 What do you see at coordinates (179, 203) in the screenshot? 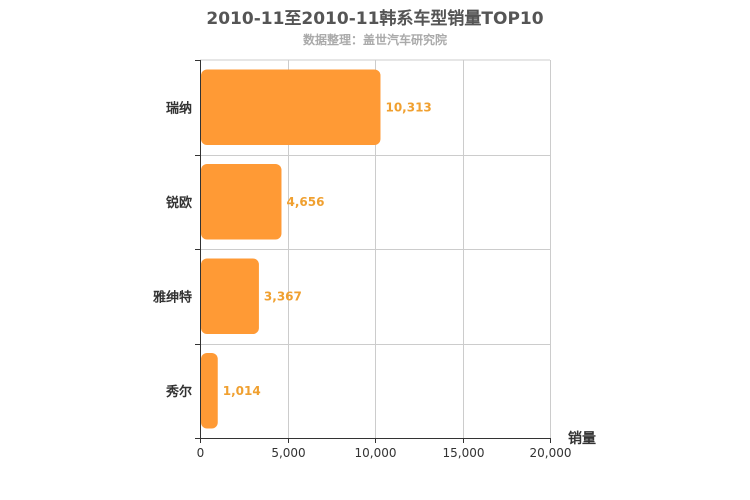
I see `category-label: 锐欧` at bounding box center [179, 203].